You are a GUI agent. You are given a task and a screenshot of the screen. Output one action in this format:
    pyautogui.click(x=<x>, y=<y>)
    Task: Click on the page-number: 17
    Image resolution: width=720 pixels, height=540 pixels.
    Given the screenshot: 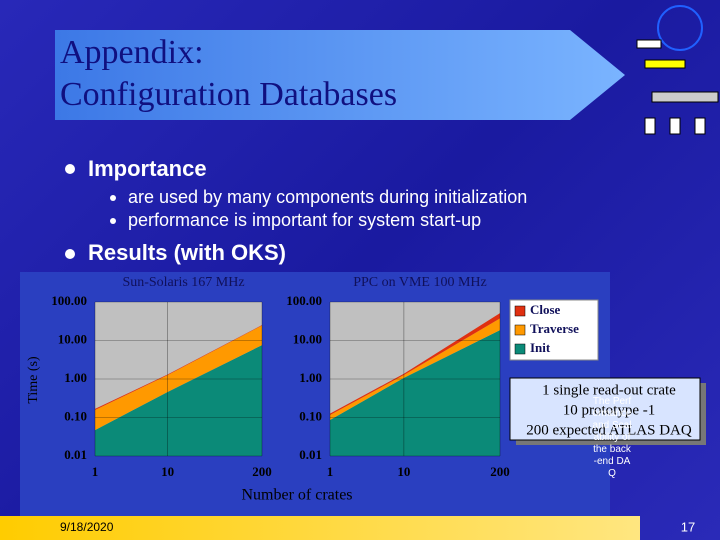 What is the action you would take?
    pyautogui.click(x=688, y=526)
    